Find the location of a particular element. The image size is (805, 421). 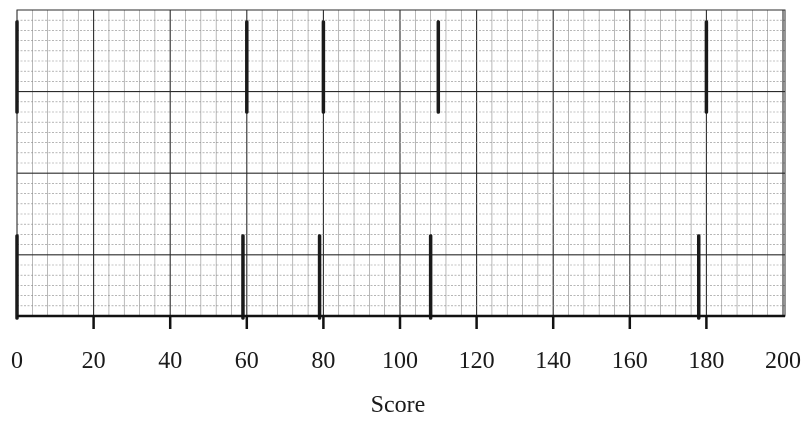

x-tick-label: 60 is located at coordinates (247, 361).